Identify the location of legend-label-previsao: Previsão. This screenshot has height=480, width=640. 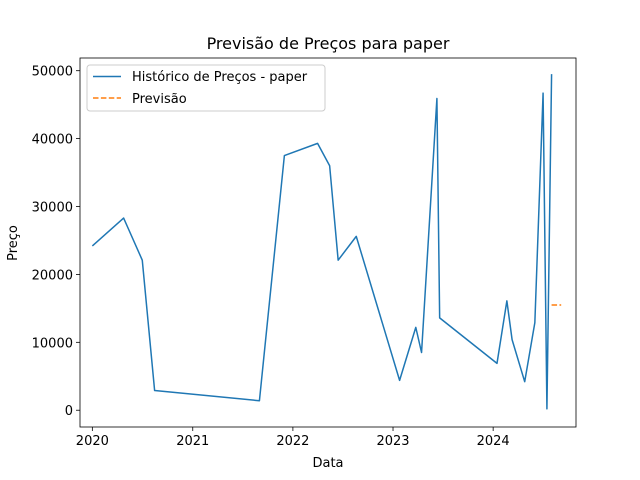
(159, 99).